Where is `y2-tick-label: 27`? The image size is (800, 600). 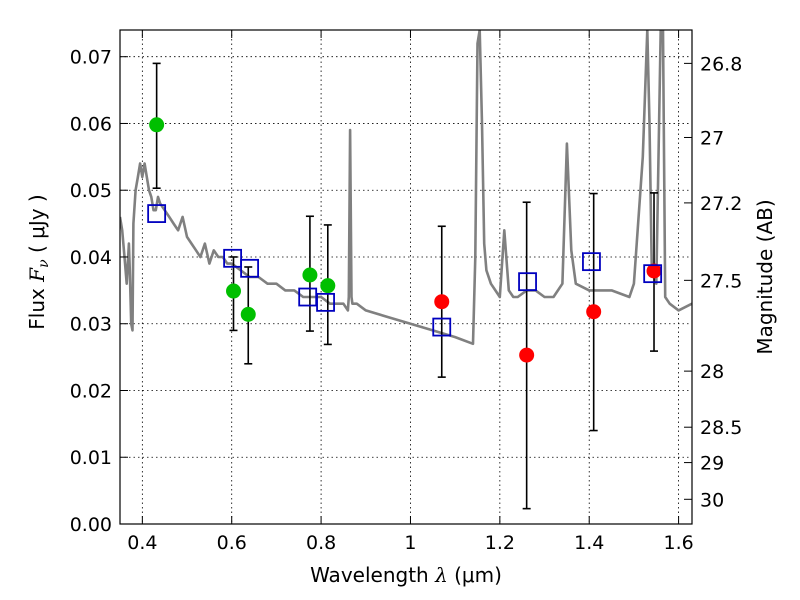
y2-tick-label: 27 is located at coordinates (712, 138).